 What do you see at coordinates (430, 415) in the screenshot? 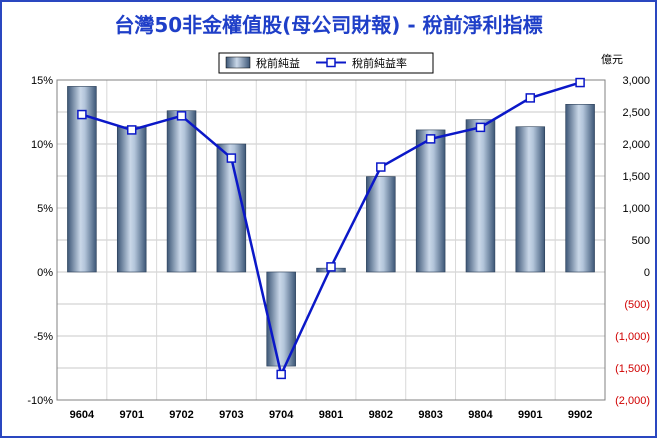
I see `category-label-9803: 9803` at bounding box center [430, 415].